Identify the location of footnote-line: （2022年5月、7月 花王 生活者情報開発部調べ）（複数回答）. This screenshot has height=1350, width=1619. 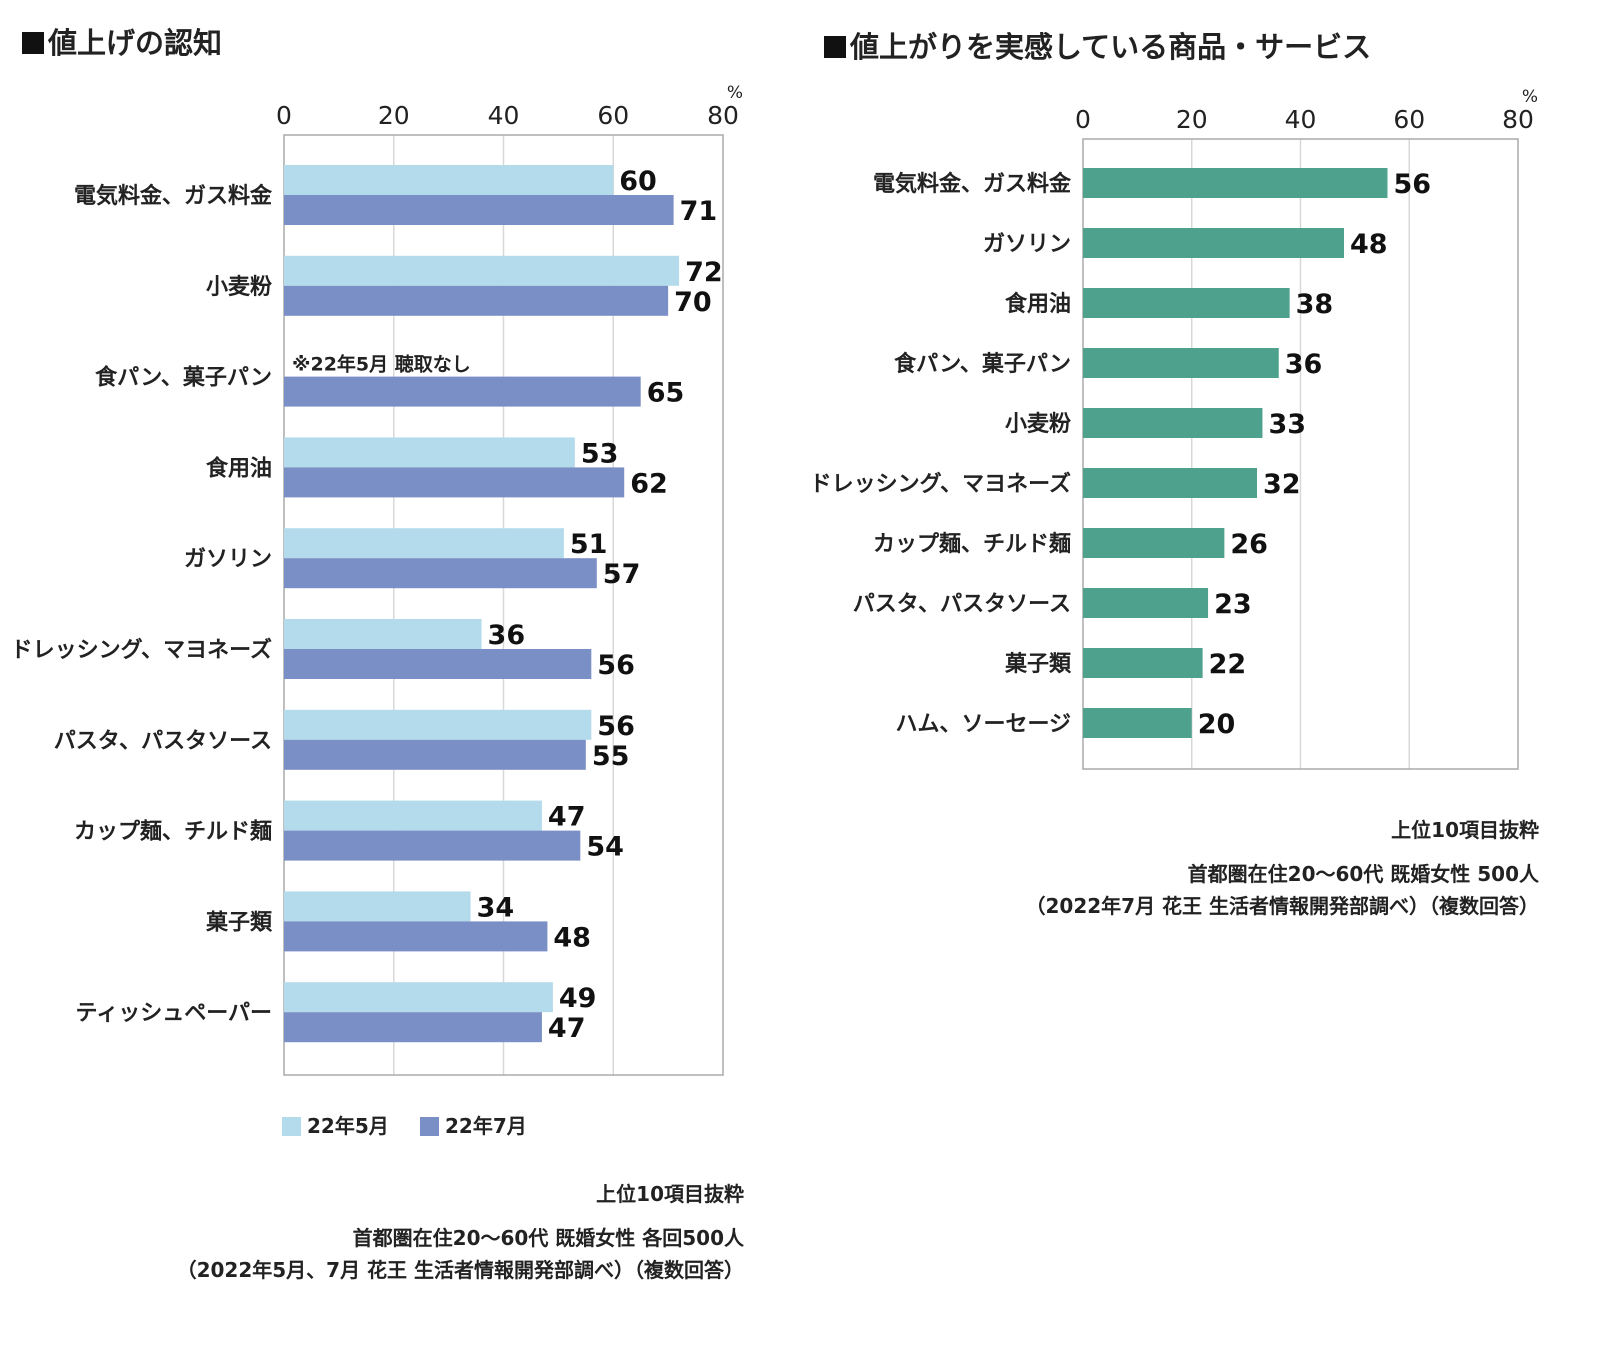
(460, 1270).